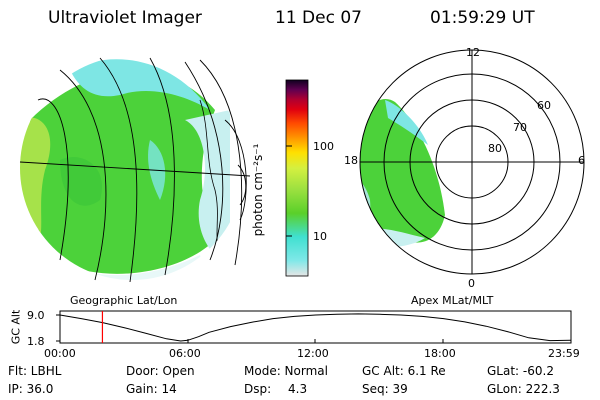 Image resolution: width=600 pixels, height=400 pixels. Describe the element at coordinates (298, 389) in the screenshot. I see `info-dsp-value: 4.3` at that location.